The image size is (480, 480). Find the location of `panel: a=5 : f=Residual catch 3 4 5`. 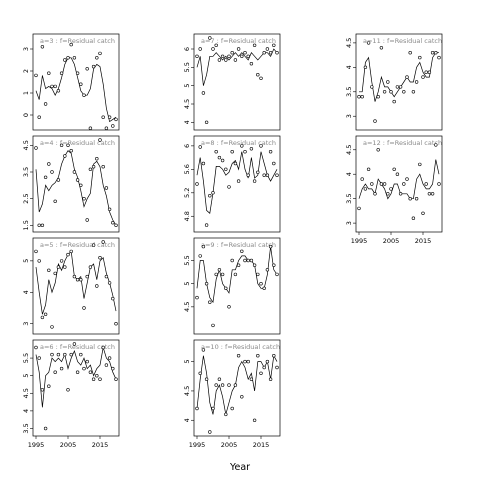

panel: a=5 : f=Residual catch 3 4 5 is located at coordinates (71, 286).